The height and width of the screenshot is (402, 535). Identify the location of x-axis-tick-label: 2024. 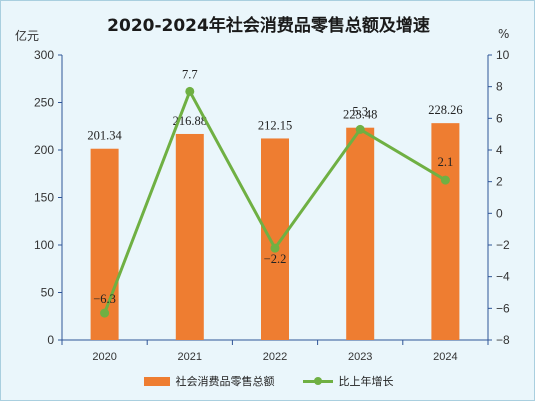
(445, 357).